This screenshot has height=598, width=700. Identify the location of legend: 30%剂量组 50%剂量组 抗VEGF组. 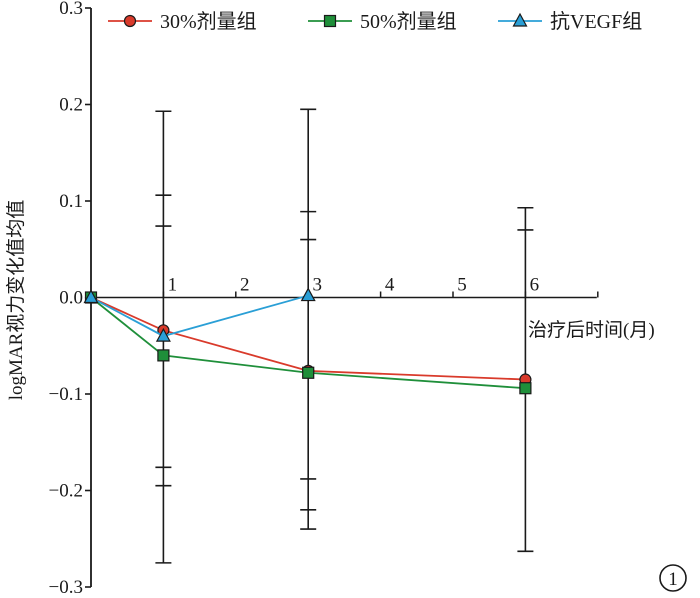
(375, 21).